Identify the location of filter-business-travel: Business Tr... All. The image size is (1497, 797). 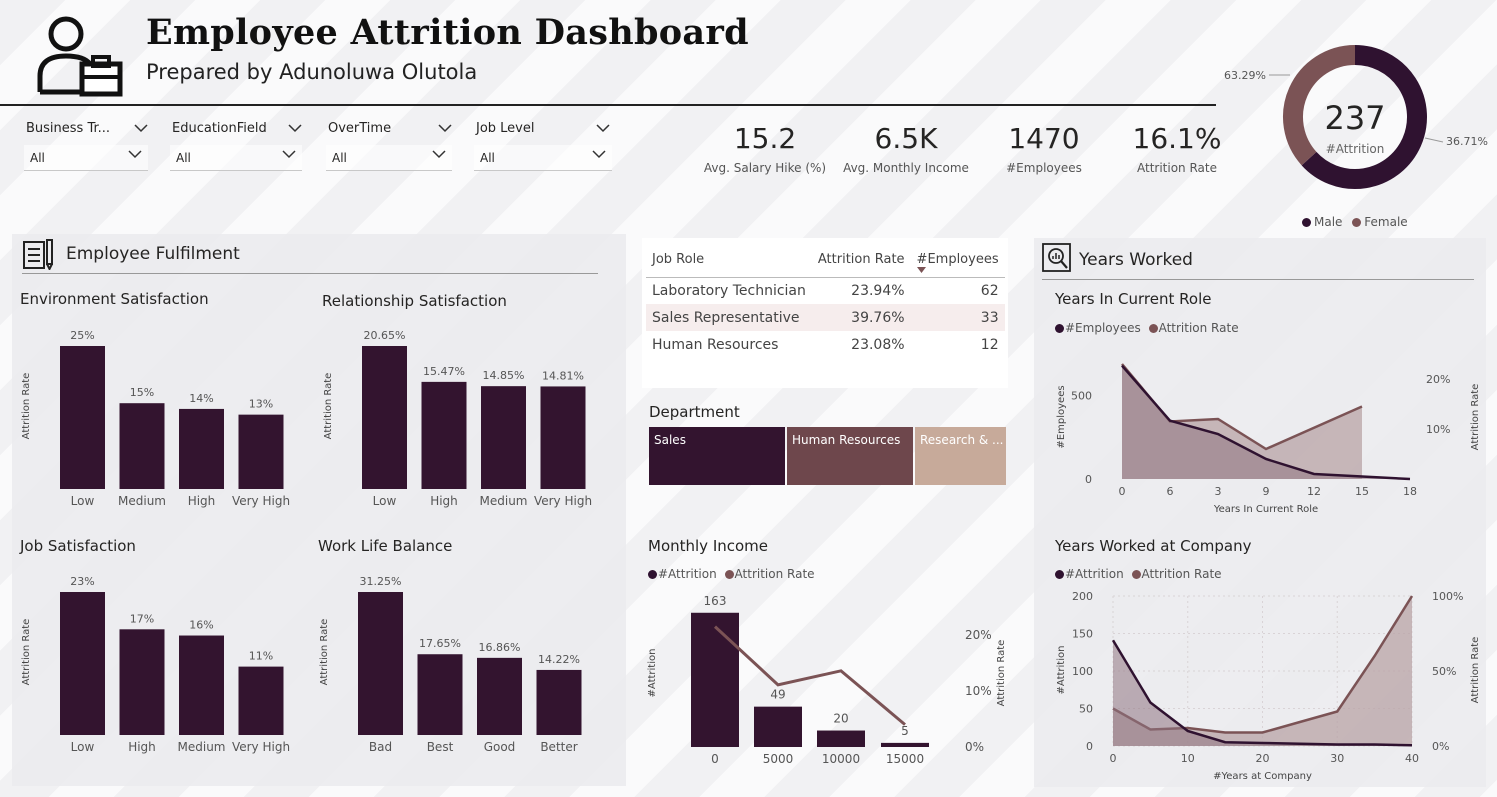
(86, 147).